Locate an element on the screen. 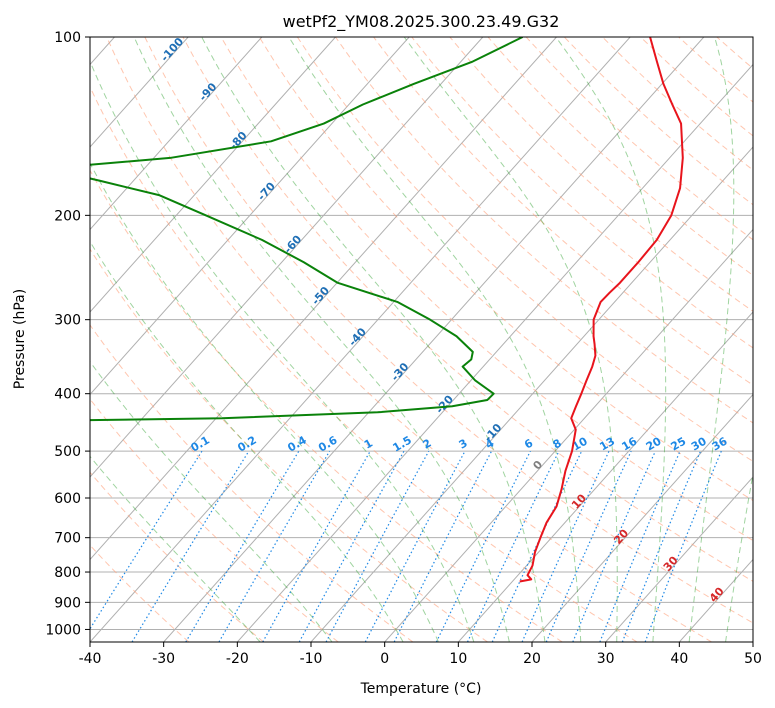 This screenshot has width=775, height=708. y-tick-label: 200 is located at coordinates (67, 216).